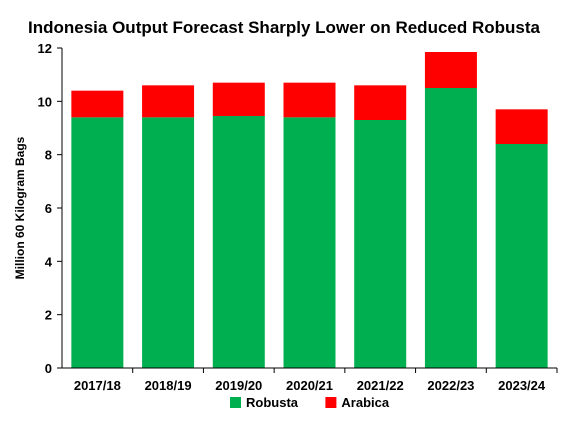 Image resolution: width=562 pixels, height=427 pixels. What do you see at coordinates (48, 315) in the screenshot?
I see `y-tick-label: 2` at bounding box center [48, 315].